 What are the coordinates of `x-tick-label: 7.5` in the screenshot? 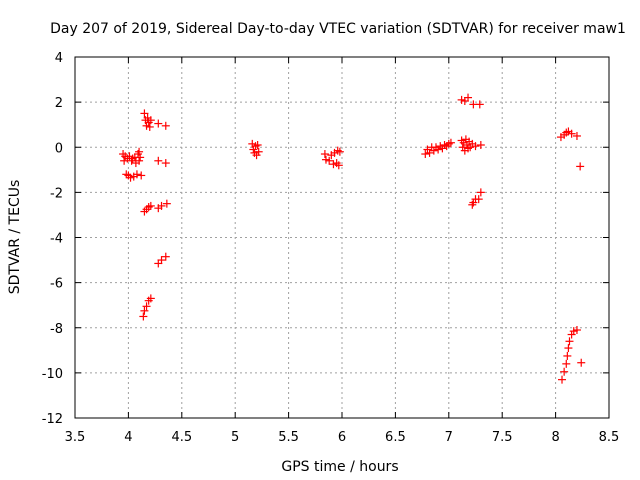 It's located at (502, 437).